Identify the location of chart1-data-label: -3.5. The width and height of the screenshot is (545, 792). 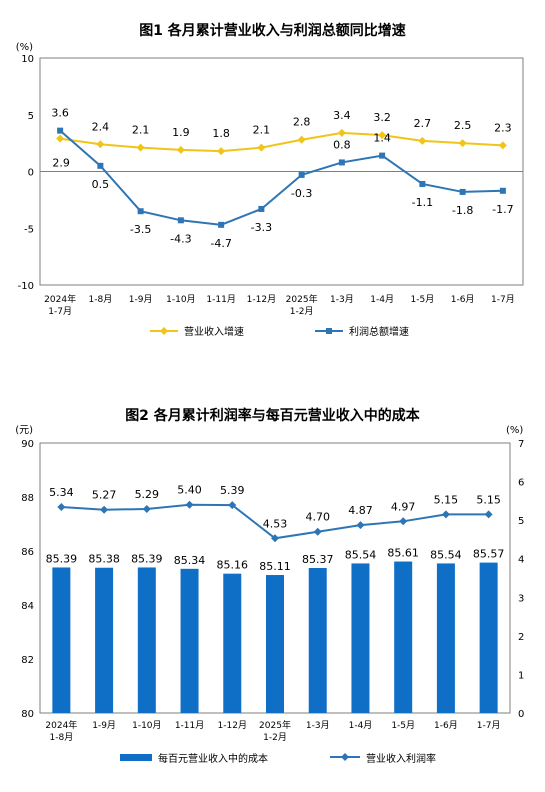
(140, 229).